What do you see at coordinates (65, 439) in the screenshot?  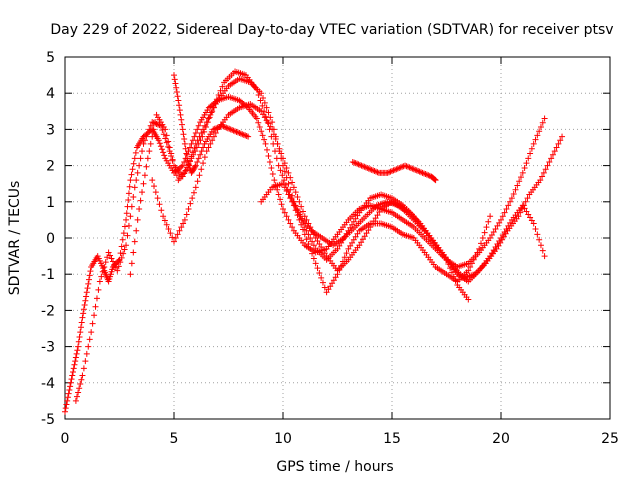 I see `x-tick-label: 0` at bounding box center [65, 439].